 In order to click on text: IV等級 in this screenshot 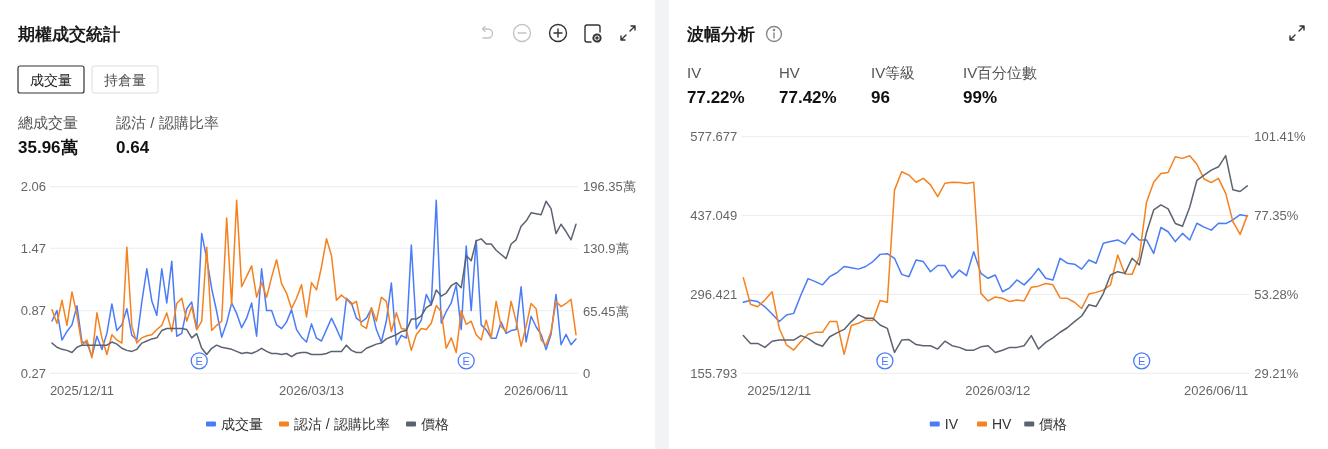, I will do `click(893, 72)`.